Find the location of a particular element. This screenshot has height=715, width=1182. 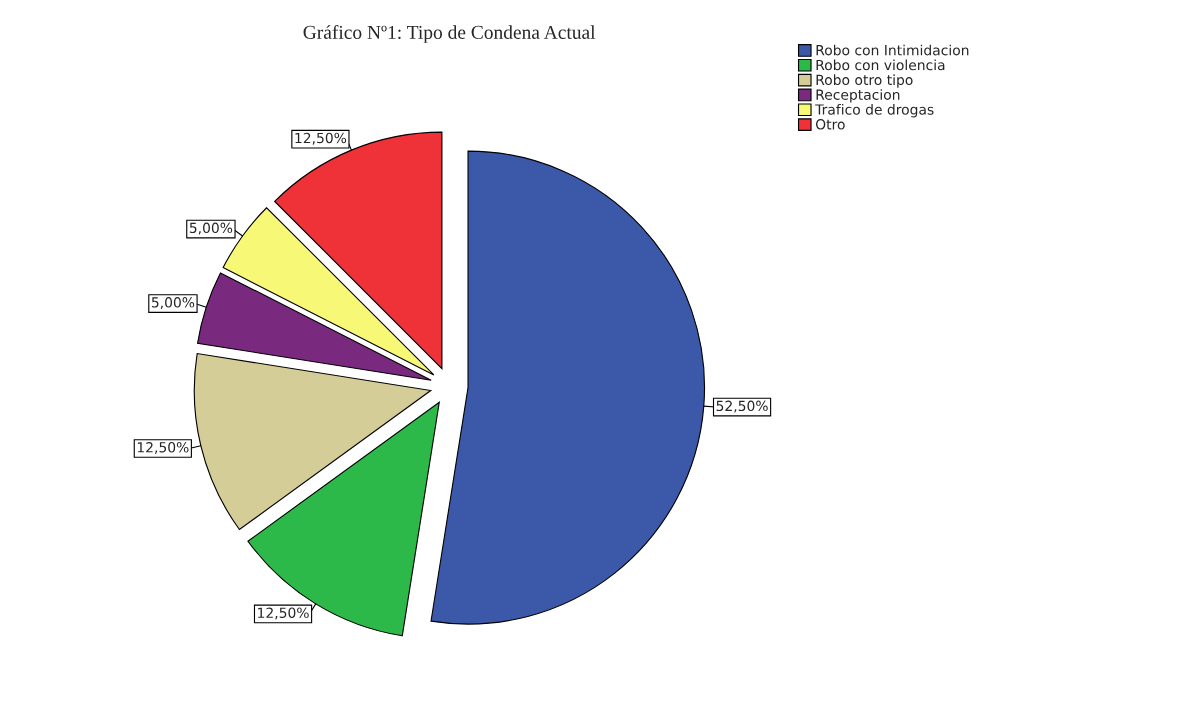

chart-title: Gráfico Nº1: Tipo de Condena Actual is located at coordinates (449, 34).